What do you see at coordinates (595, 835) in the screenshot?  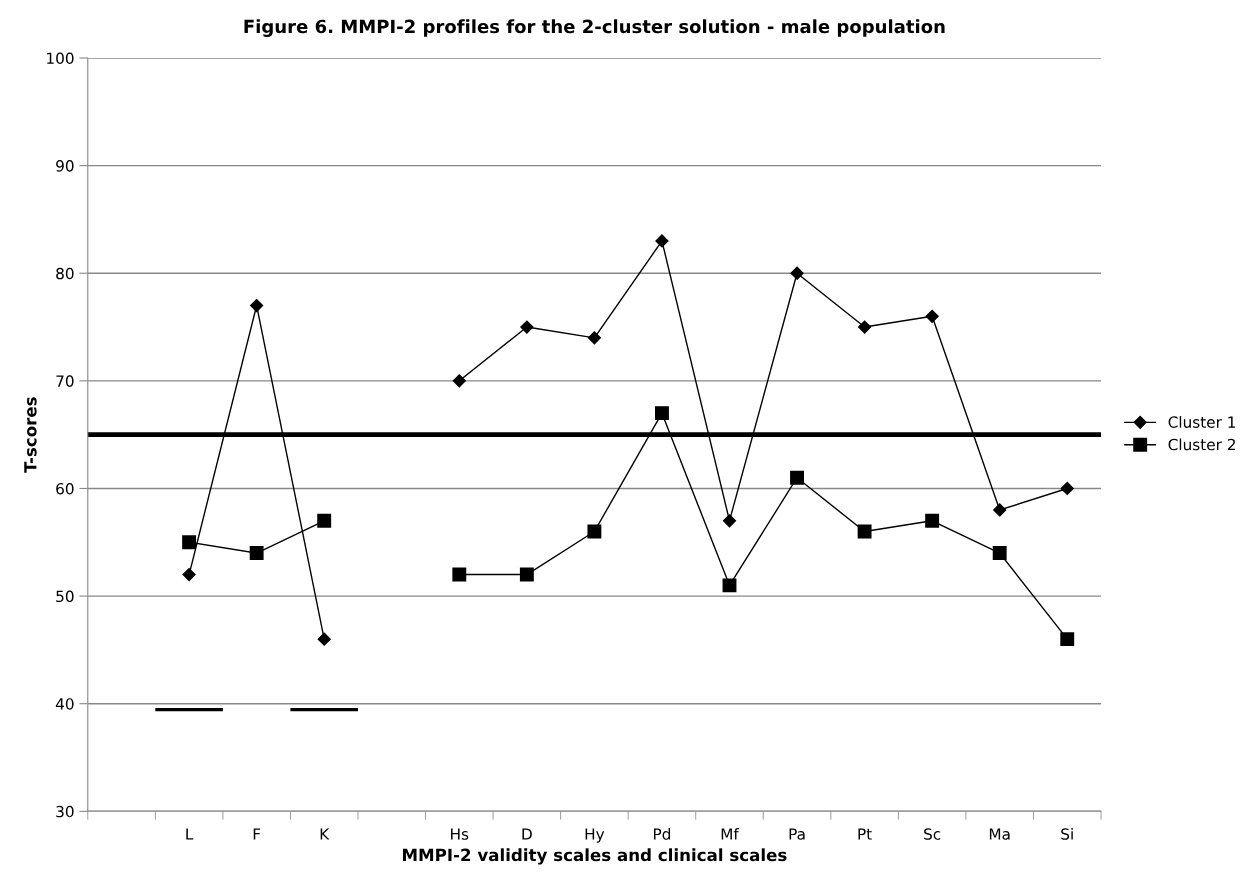 I see `x-tick-label: Hy` at bounding box center [595, 835].